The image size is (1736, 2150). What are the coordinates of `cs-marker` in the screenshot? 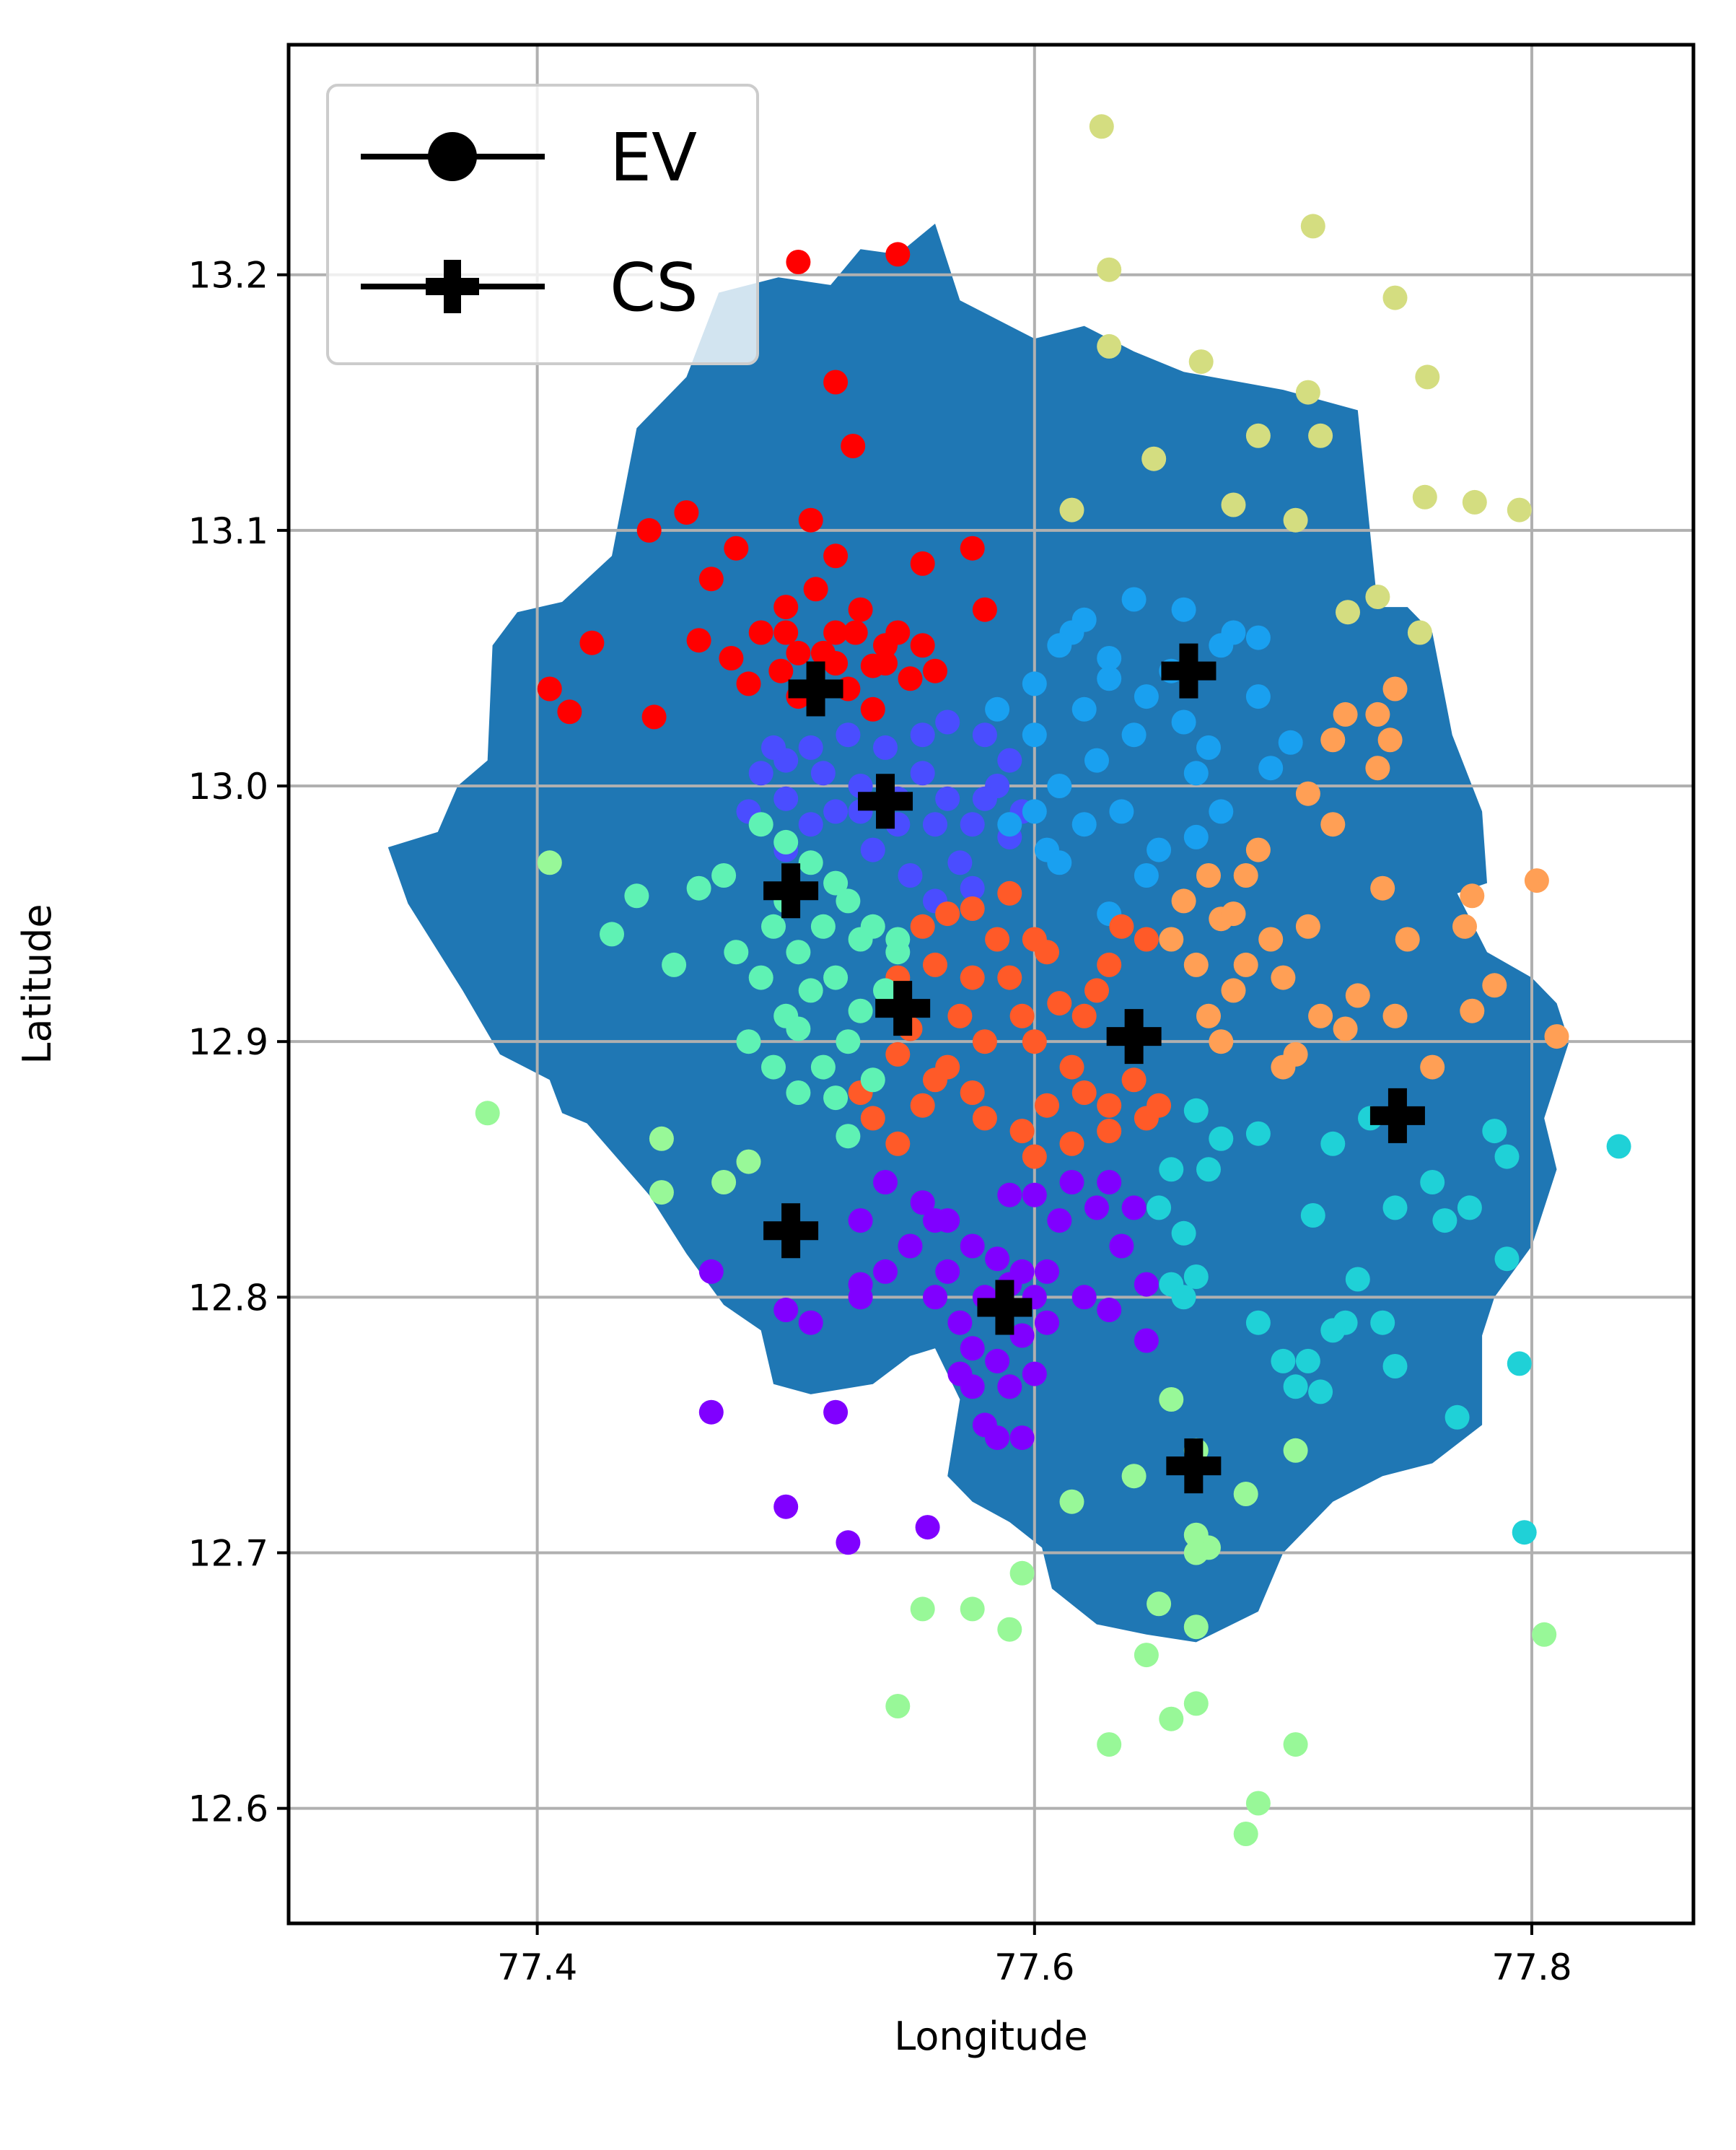 It's located at (903, 1008).